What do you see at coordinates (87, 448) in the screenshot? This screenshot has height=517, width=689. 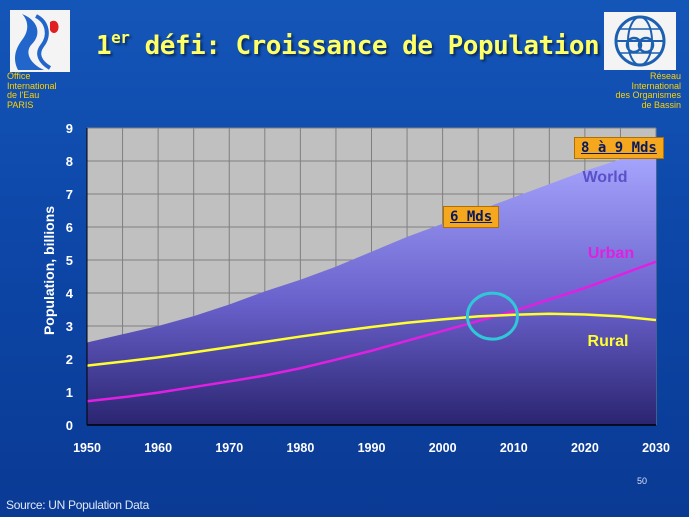 I see `x-tick-label: 1950` at bounding box center [87, 448].